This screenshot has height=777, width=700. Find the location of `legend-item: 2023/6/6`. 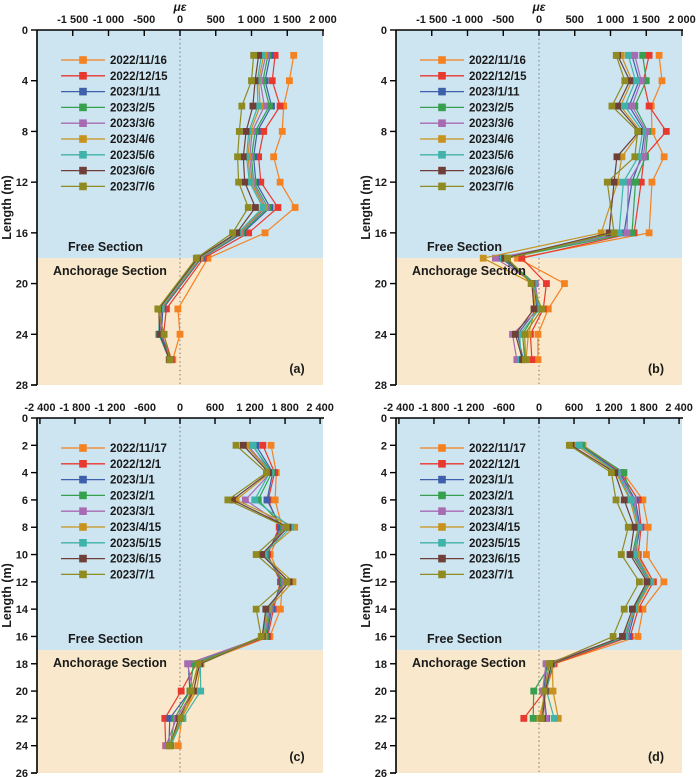

legend-item: 2023/6/6 is located at coordinates (467, 172).